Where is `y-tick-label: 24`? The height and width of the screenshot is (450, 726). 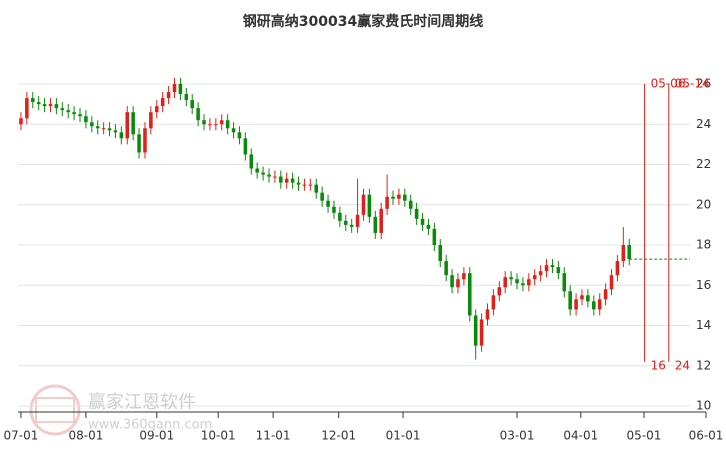 y-tick-label: 24 is located at coordinates (703, 124).